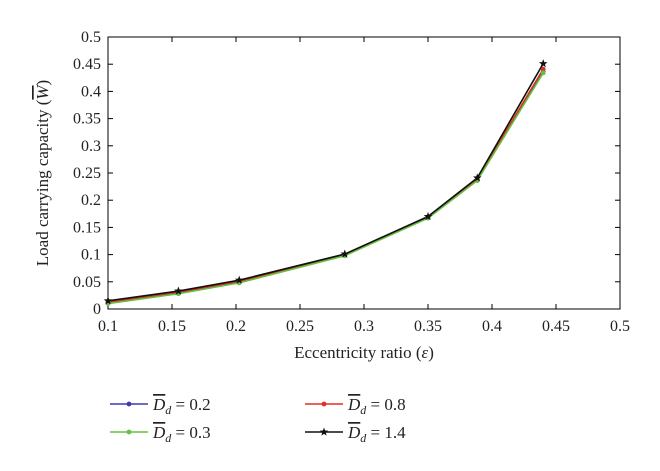 This screenshot has height=471, width=660. Describe the element at coordinates (91, 37) in the screenshot. I see `y-tick-label: 0.5` at that location.